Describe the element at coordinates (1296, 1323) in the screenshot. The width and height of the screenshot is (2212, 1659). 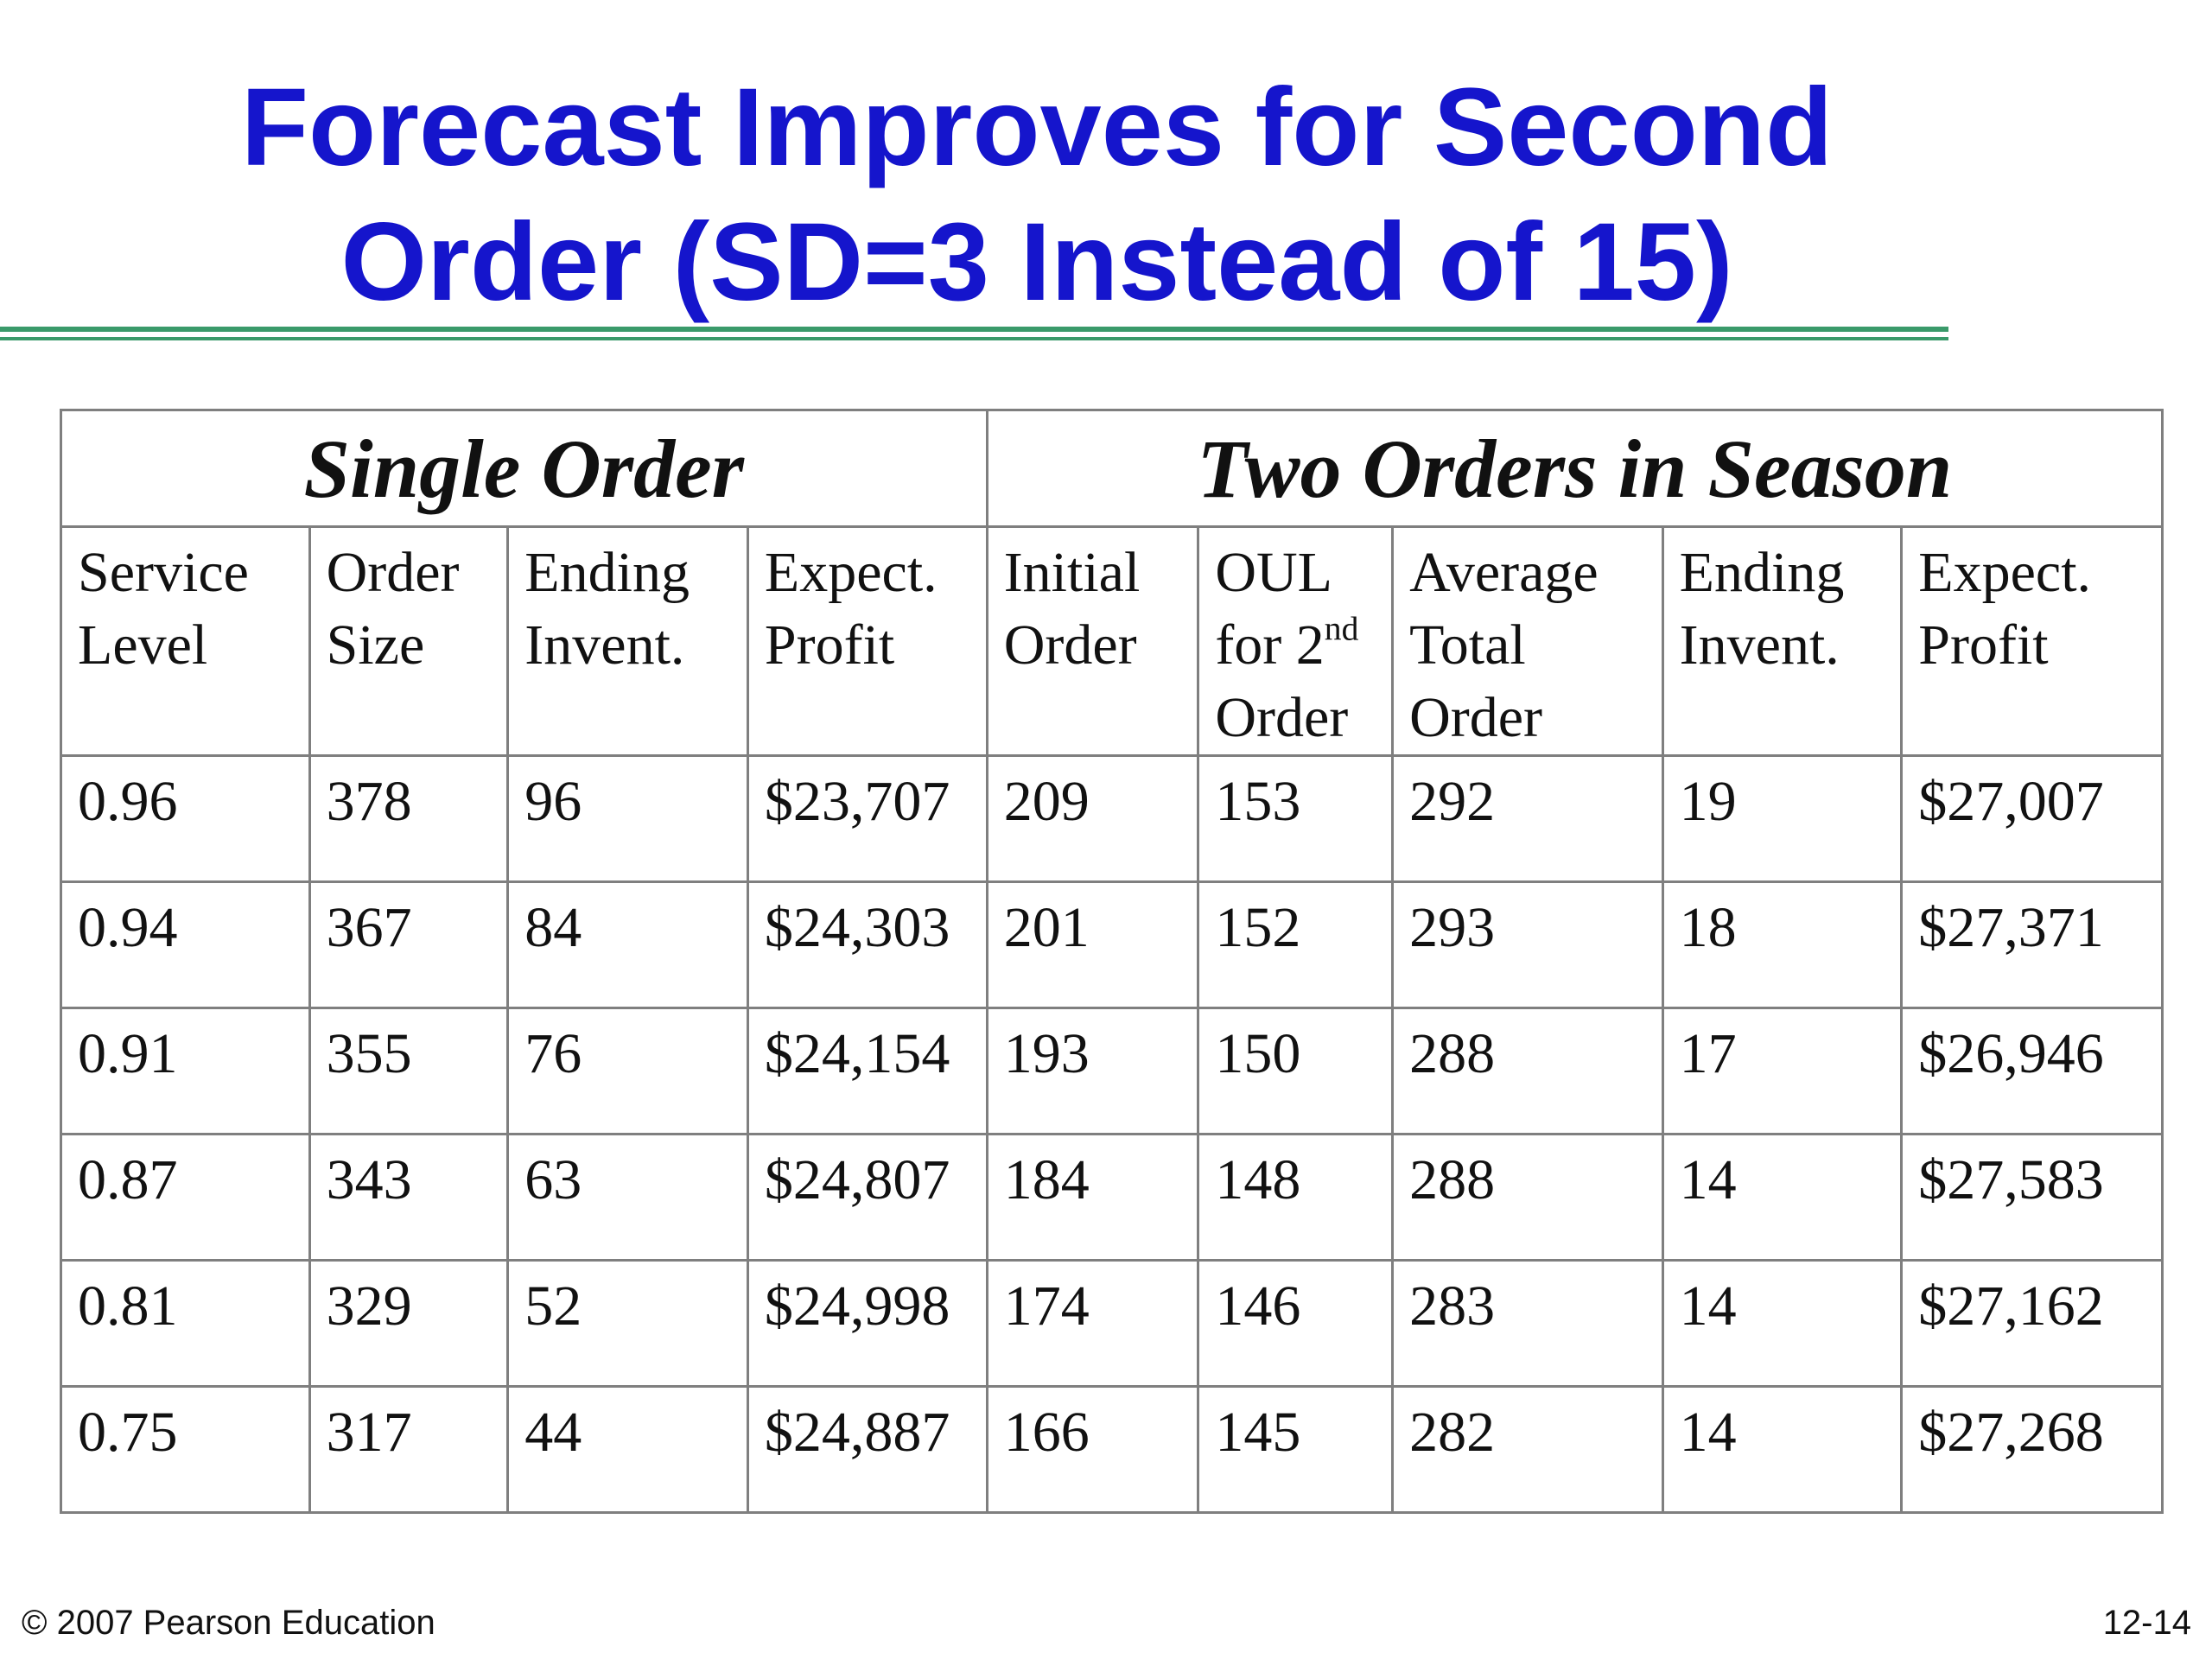
I see `table-cell: 146` at that location.